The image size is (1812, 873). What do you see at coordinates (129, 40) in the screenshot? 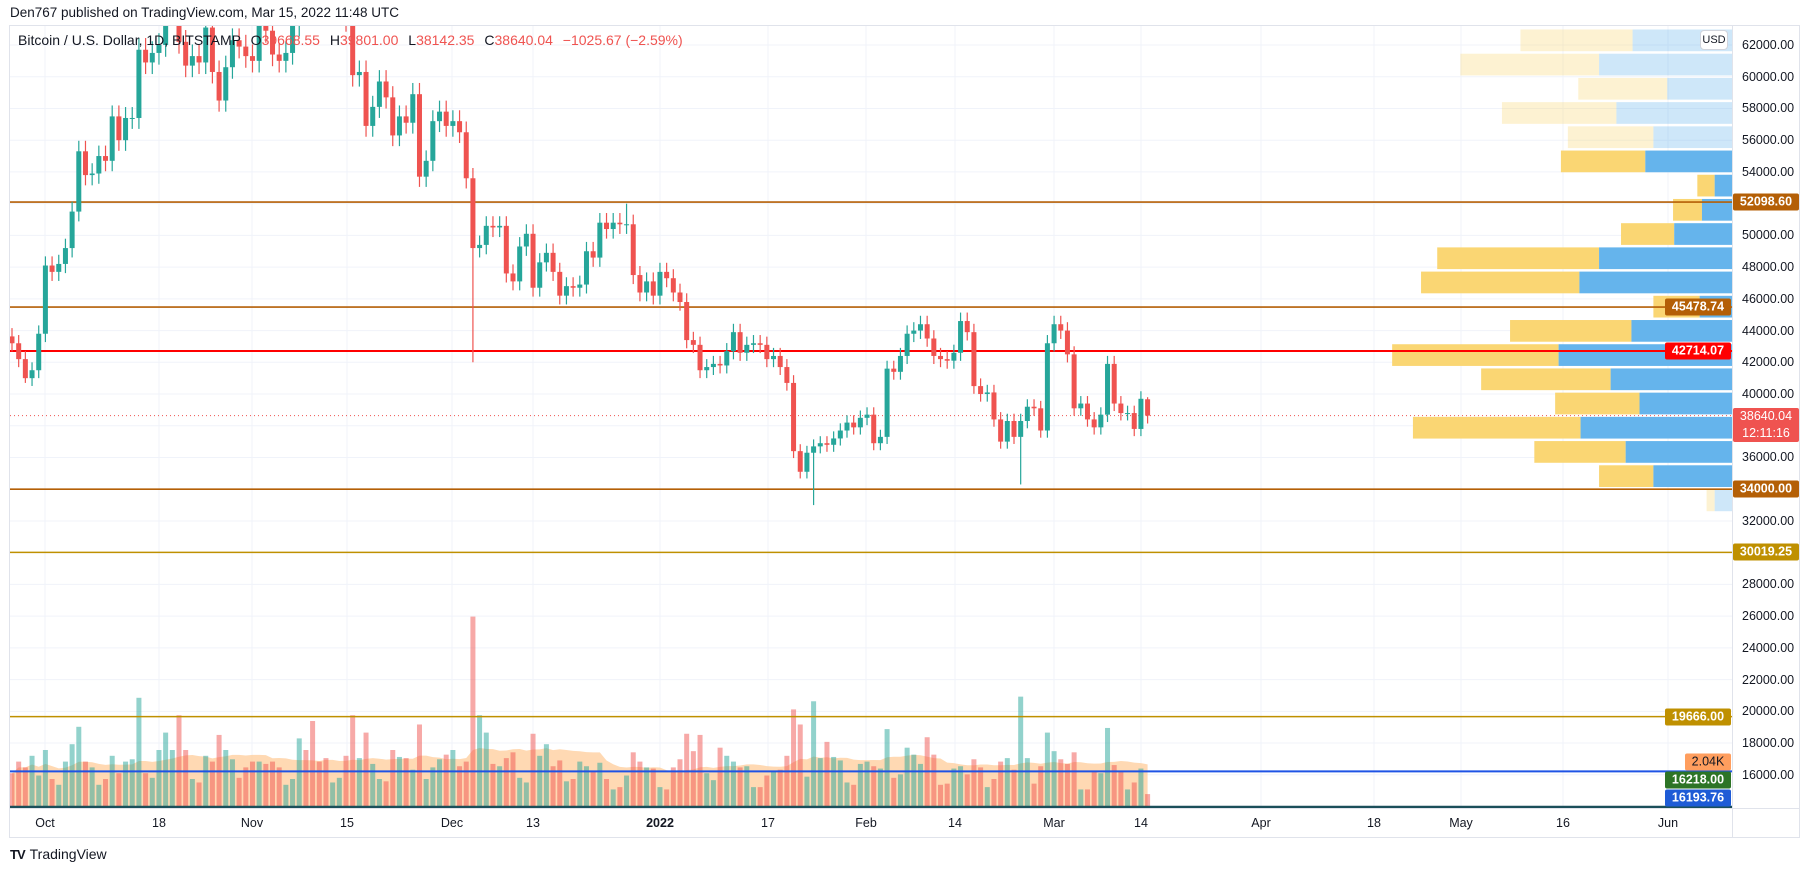
I see `symbol-title: Bitcoin / U.S. Dollar, 1D, BITSTAMP` at bounding box center [129, 40].